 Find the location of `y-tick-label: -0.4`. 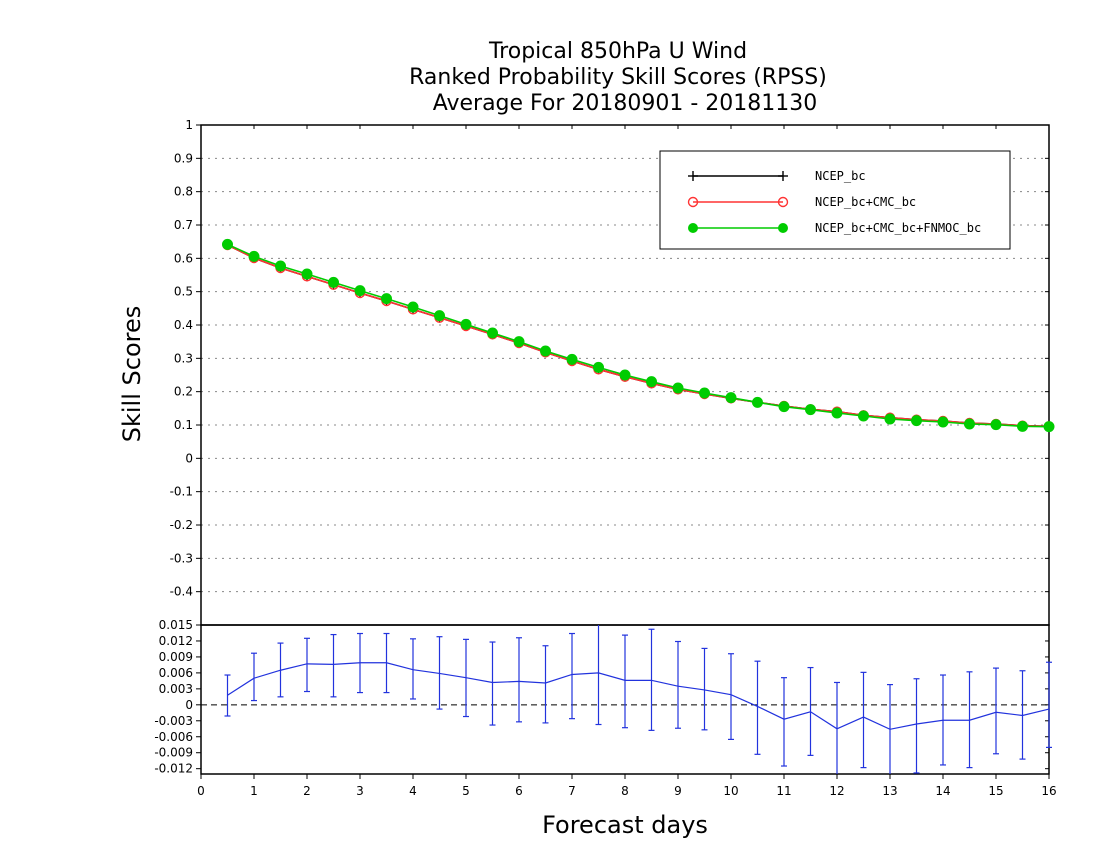

y-tick-label: -0.4 is located at coordinates (181, 592).